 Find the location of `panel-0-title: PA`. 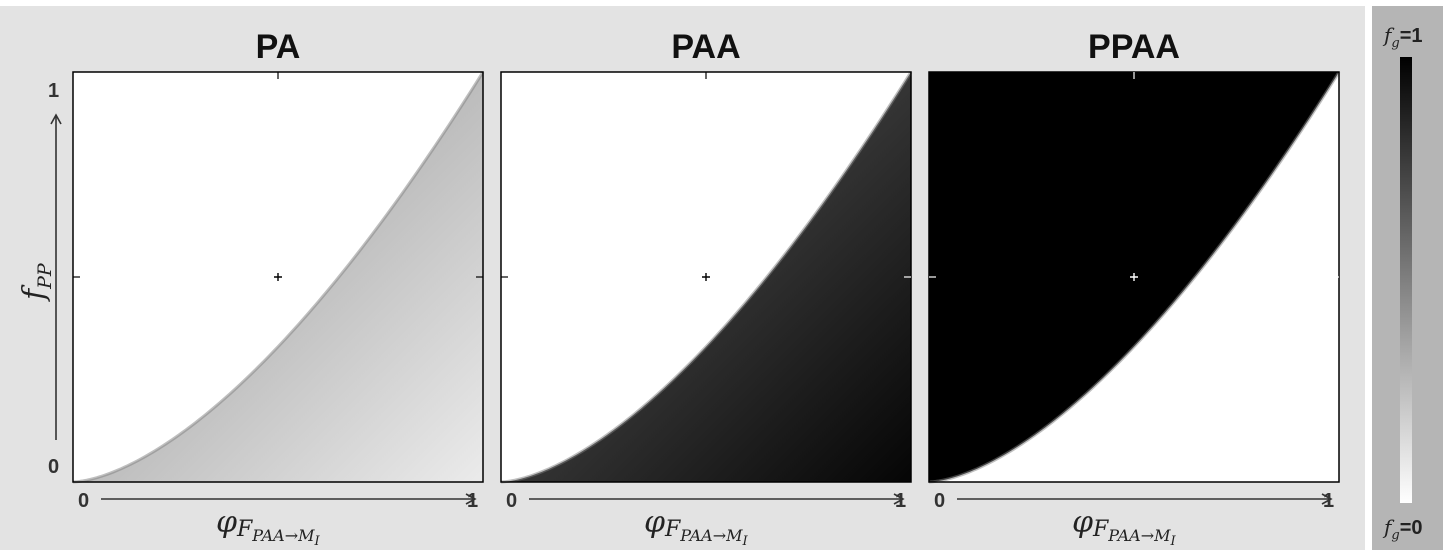

panel-0-title: PA is located at coordinates (278, 47).